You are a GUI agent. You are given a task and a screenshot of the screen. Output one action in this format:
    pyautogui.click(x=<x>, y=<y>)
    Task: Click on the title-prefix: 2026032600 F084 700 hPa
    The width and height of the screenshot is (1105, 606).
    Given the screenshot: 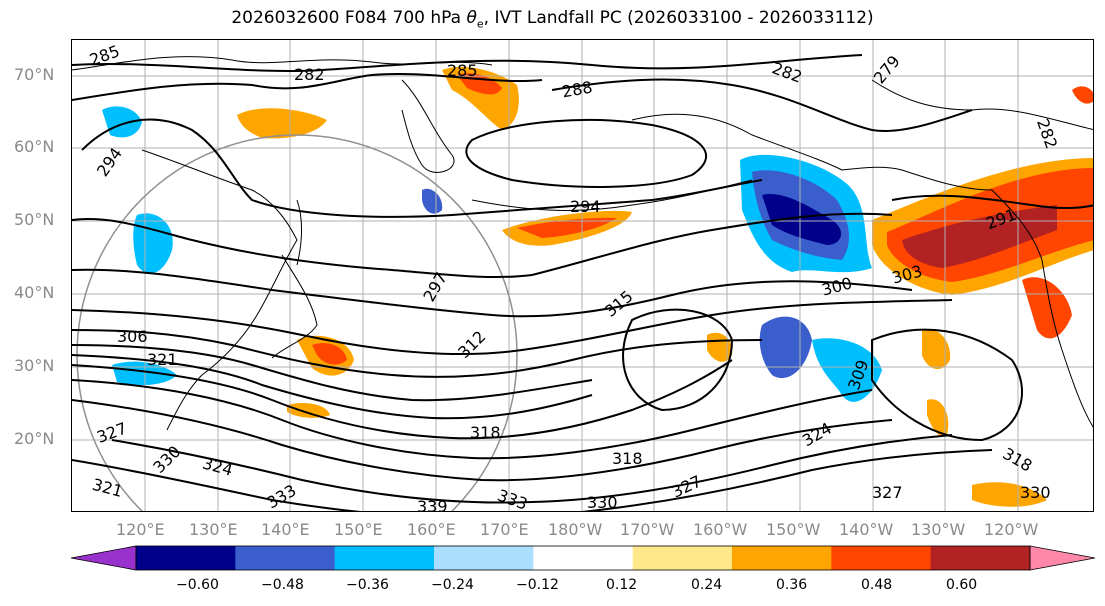 What is the action you would take?
    pyautogui.click(x=349, y=18)
    